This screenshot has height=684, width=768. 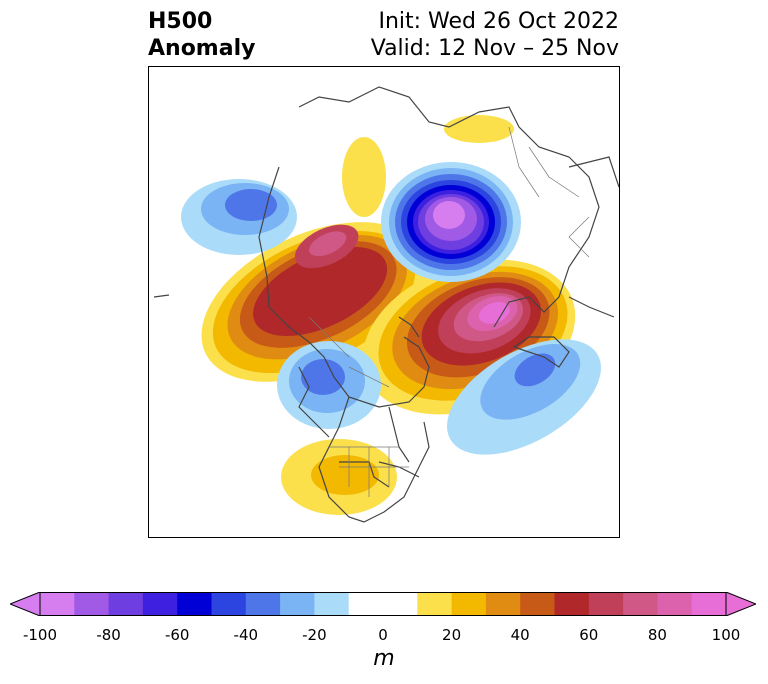 What do you see at coordinates (339, 477) in the screenshot?
I see `anomaly-southern-us-ridge` at bounding box center [339, 477].